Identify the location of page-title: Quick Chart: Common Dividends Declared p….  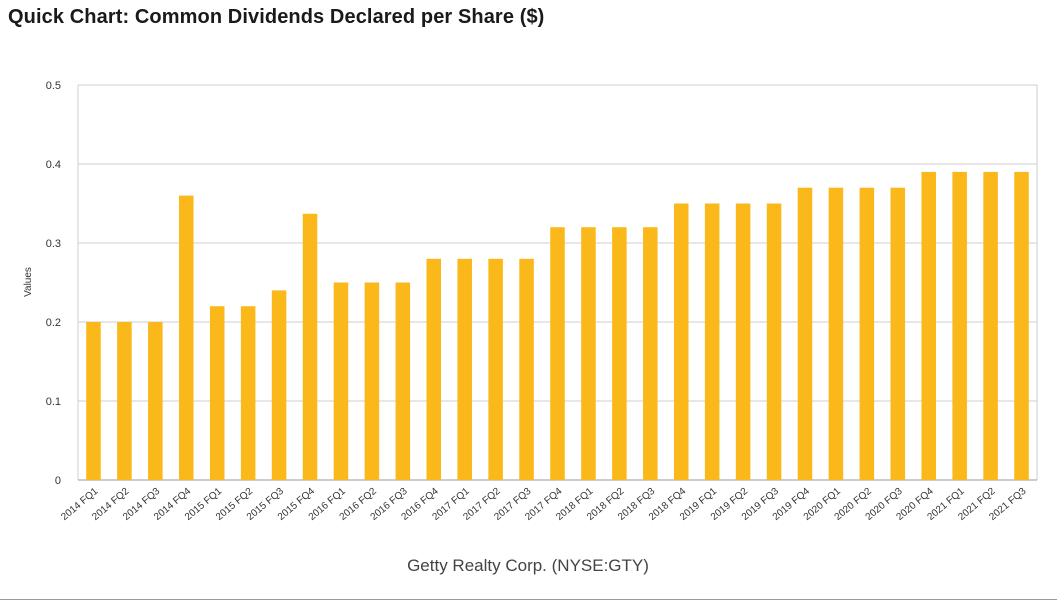
(276, 17).